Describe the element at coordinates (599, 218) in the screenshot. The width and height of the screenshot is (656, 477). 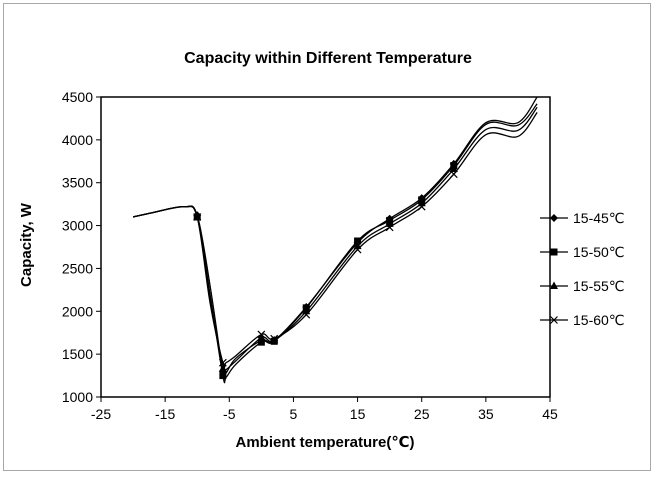
I see `legend-label: 15-45℃` at that location.